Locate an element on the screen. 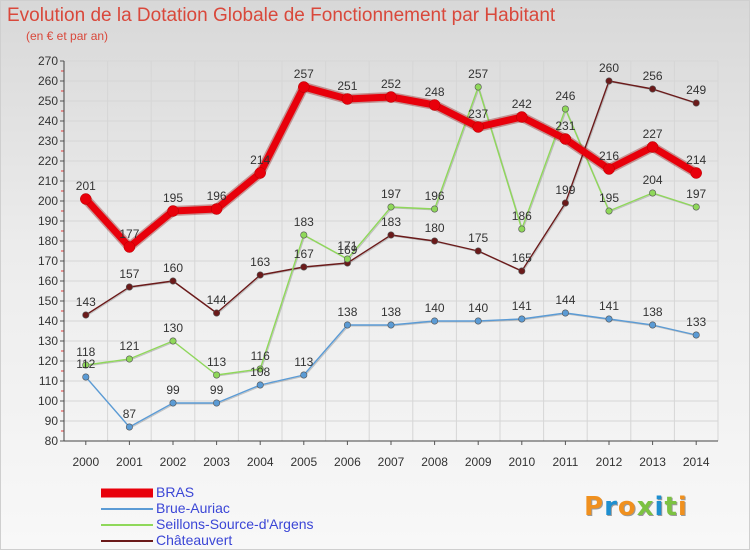 The image size is (750, 550). y-tick-label: 220 is located at coordinates (48, 161).